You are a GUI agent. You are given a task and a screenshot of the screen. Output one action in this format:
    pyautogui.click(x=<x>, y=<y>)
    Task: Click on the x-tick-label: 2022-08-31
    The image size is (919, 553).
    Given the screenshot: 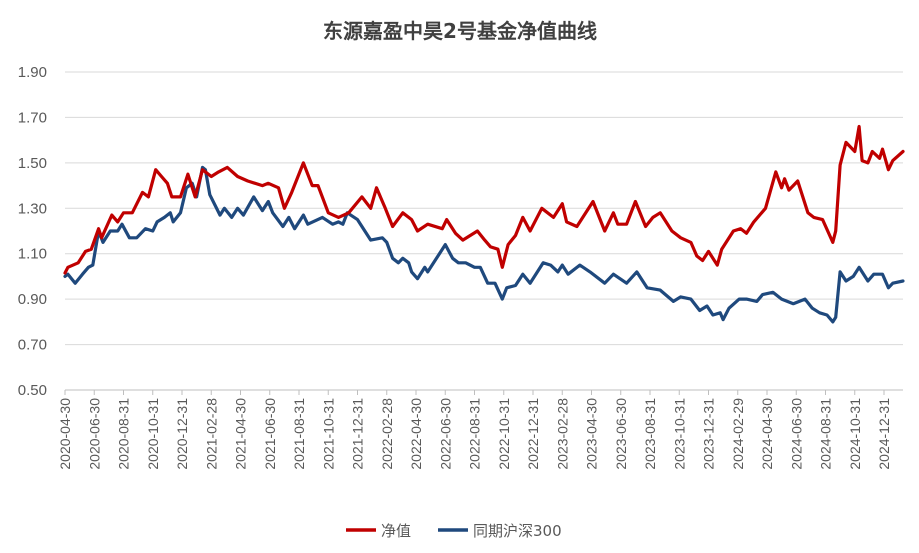 What is the action you would take?
    pyautogui.click(x=475, y=434)
    